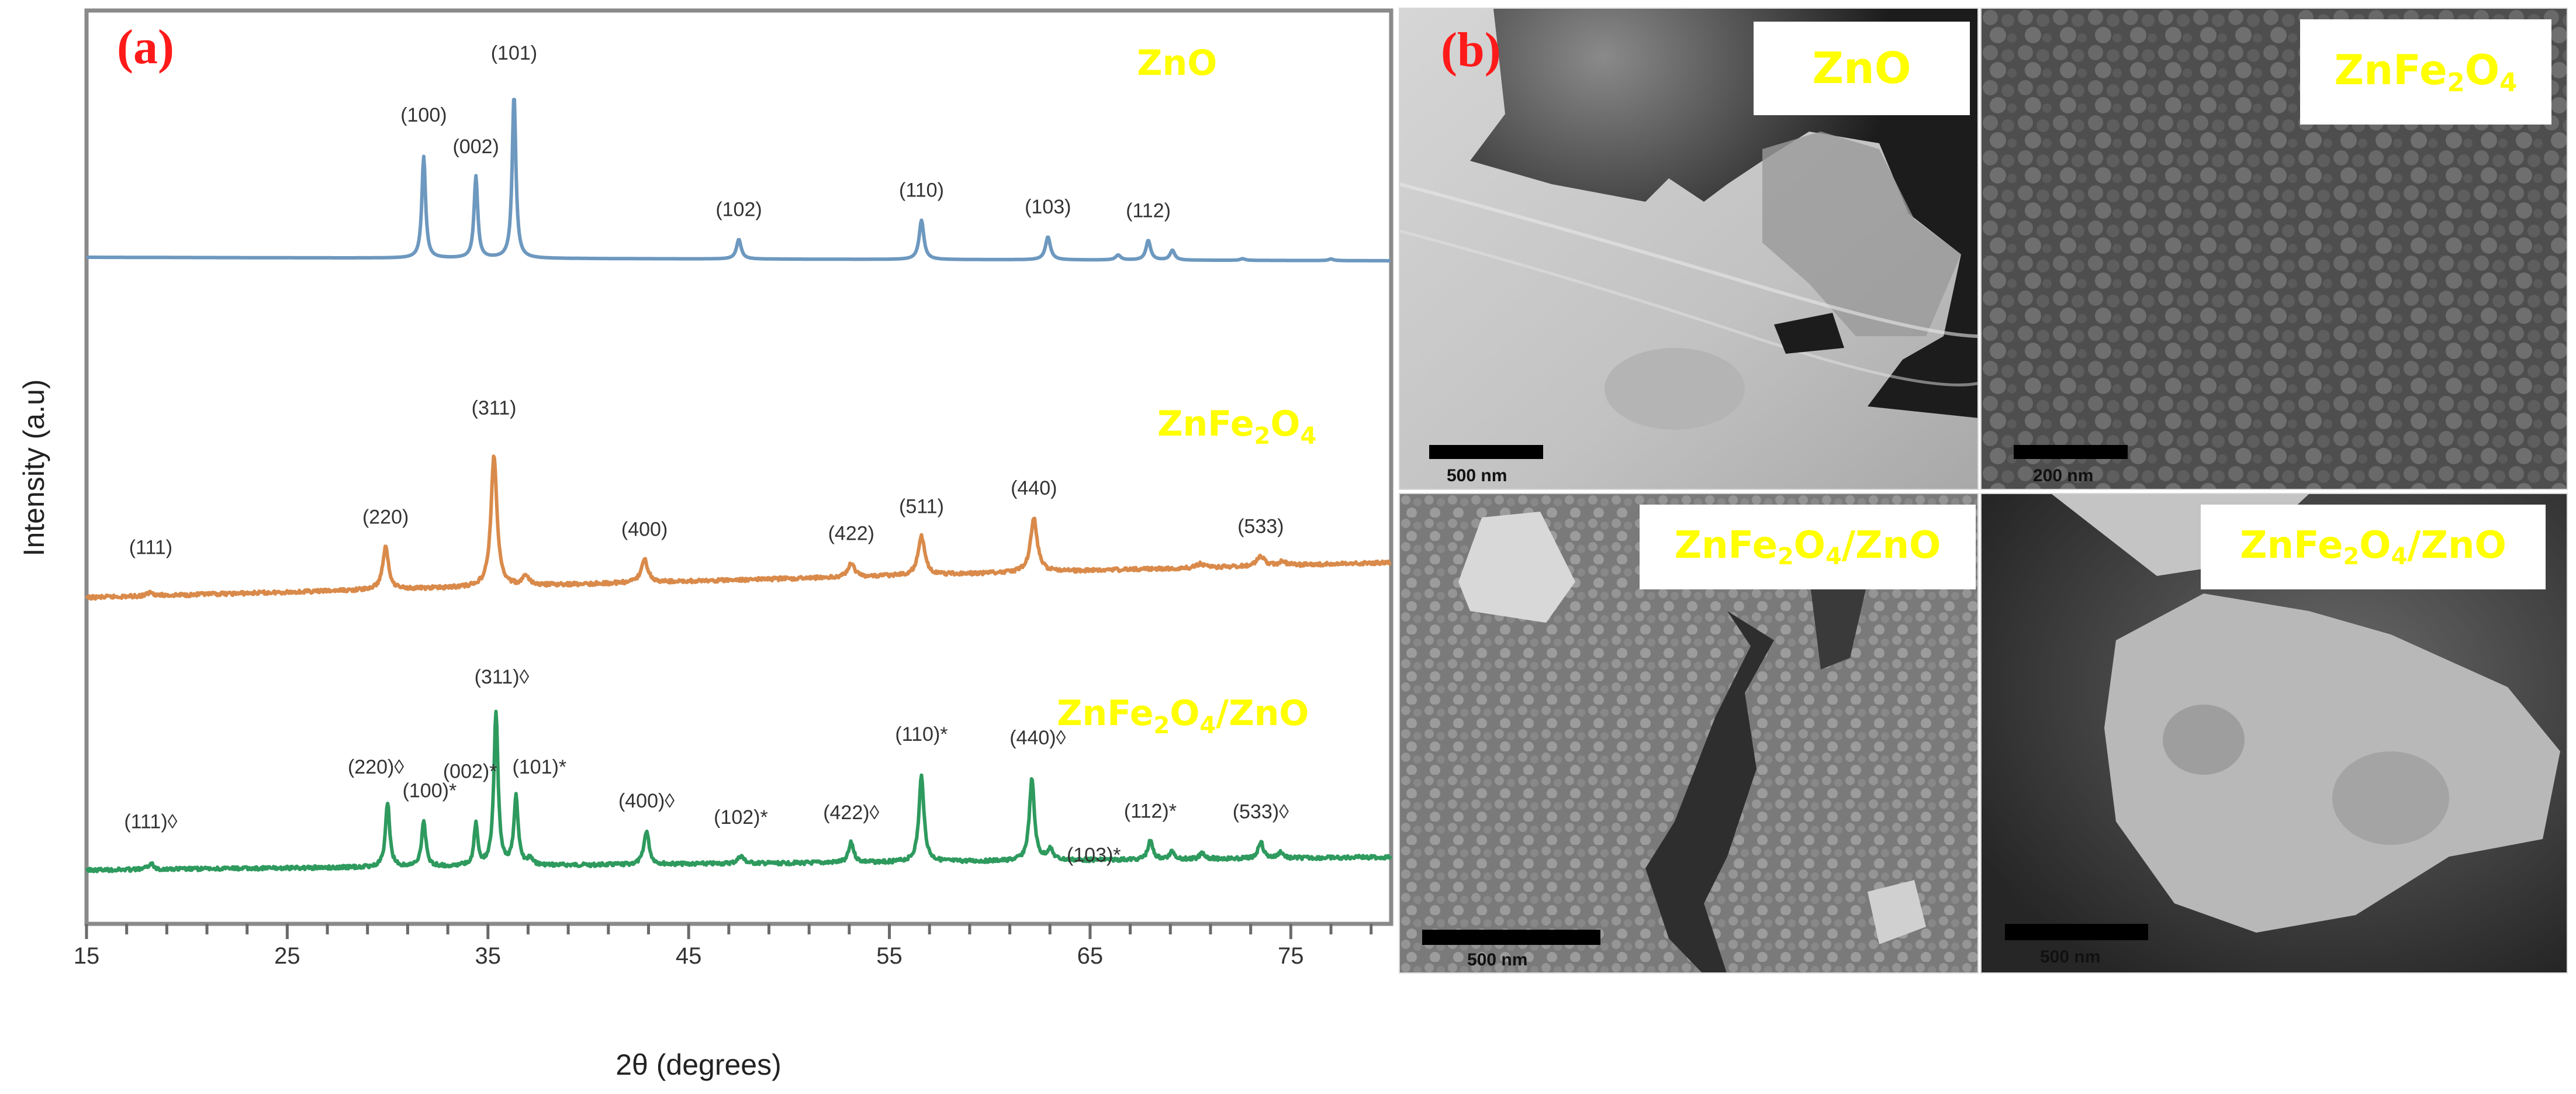 Image resolution: width=2576 pixels, height=1094 pixels. I want to click on peak-label: (220)◊, so click(376, 767).